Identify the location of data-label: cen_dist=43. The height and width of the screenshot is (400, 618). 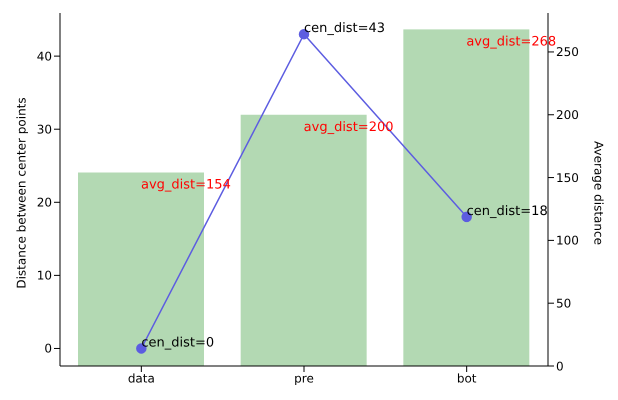
(345, 28).